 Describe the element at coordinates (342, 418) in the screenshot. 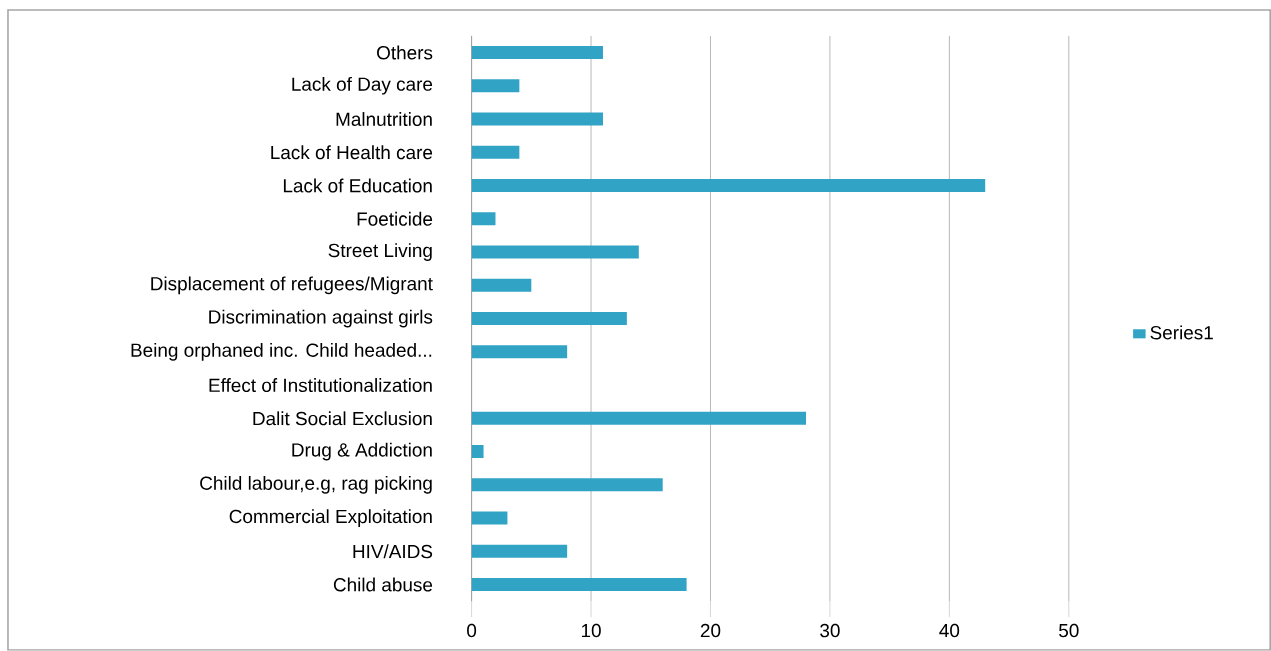

I see `y-tick-label: Dalit Social Exclusion` at that location.